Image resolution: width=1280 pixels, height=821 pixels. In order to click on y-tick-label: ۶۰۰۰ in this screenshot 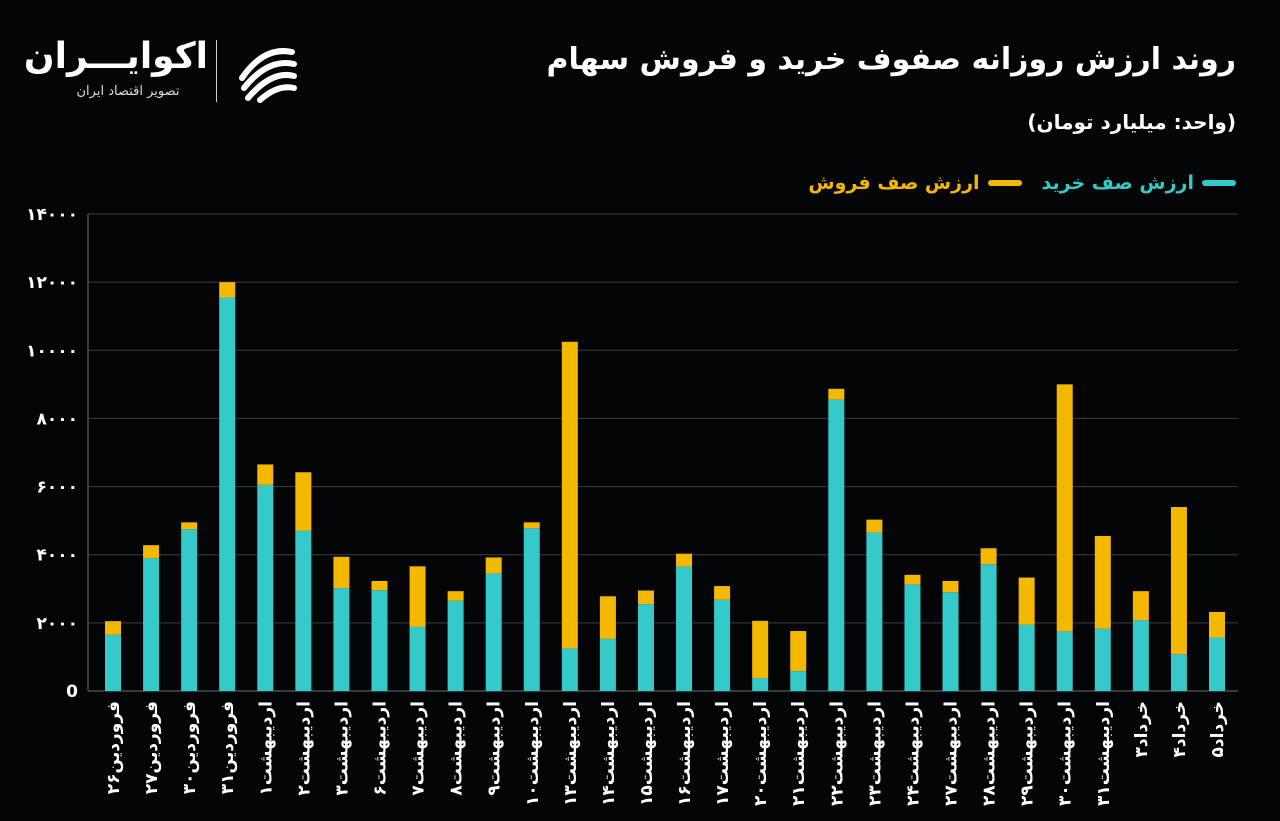, I will do `click(57, 488)`.